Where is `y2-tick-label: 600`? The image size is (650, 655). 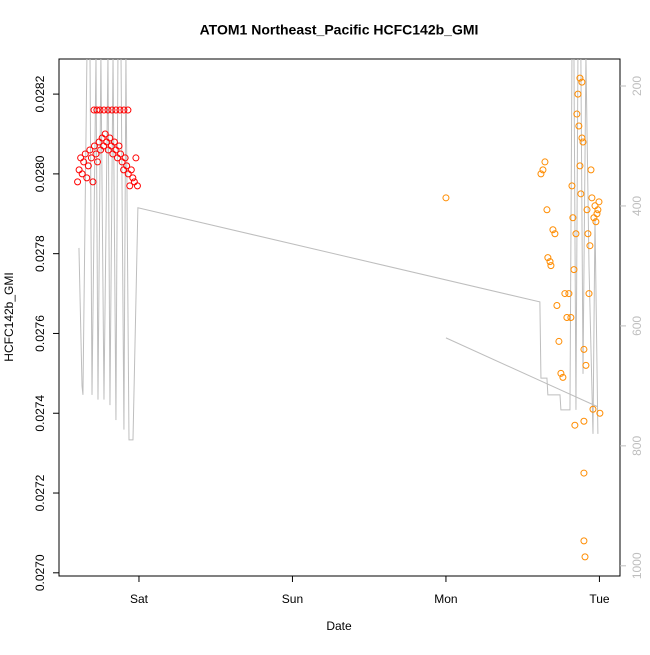
y2-tick-label: 600 is located at coordinates (637, 326).